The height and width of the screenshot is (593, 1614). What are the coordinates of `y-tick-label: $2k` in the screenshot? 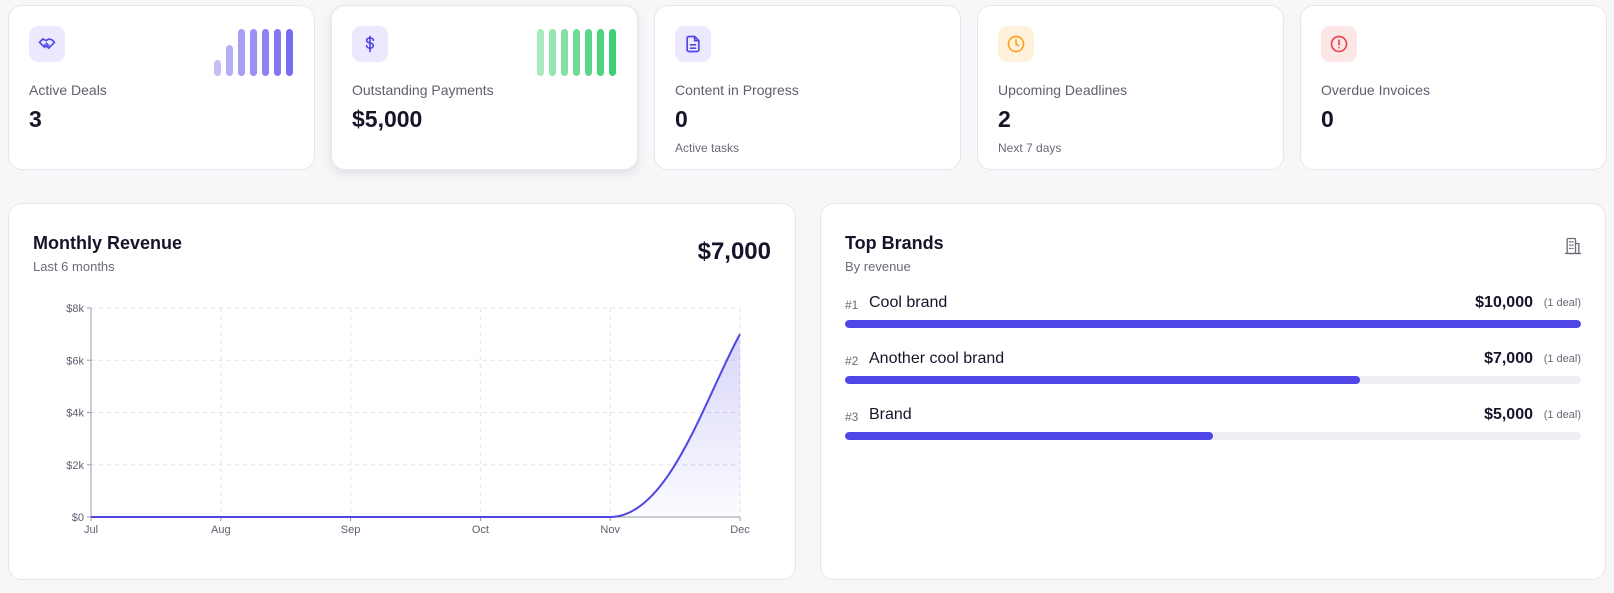 It's located at (75, 466).